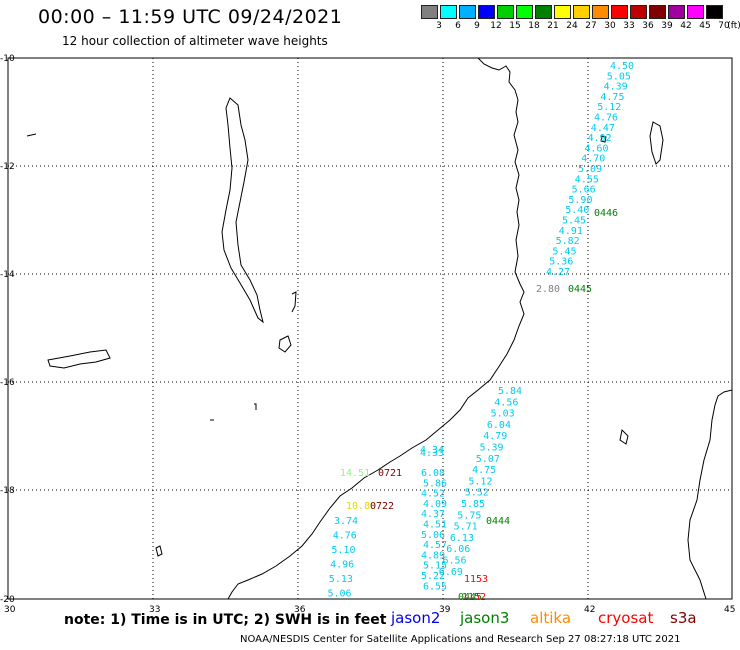  Describe the element at coordinates (558, 272) in the screenshot. I see `wave-height-label: 4.27` at that location.